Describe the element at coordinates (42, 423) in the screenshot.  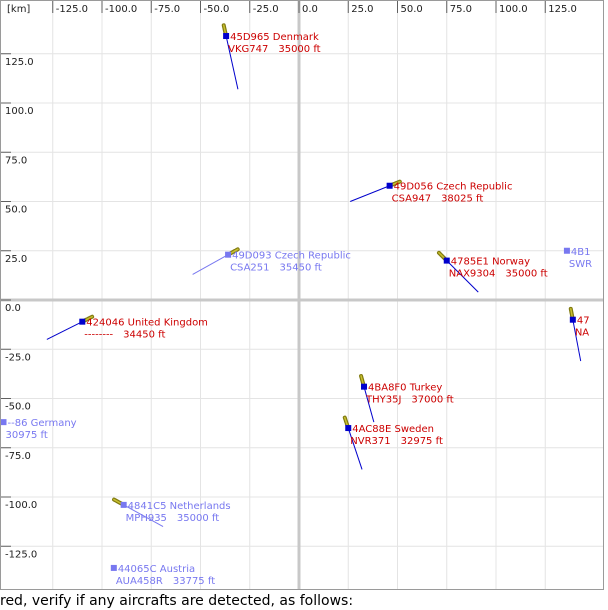
I see `aircraft-id-label: --86 Germany` at that location.